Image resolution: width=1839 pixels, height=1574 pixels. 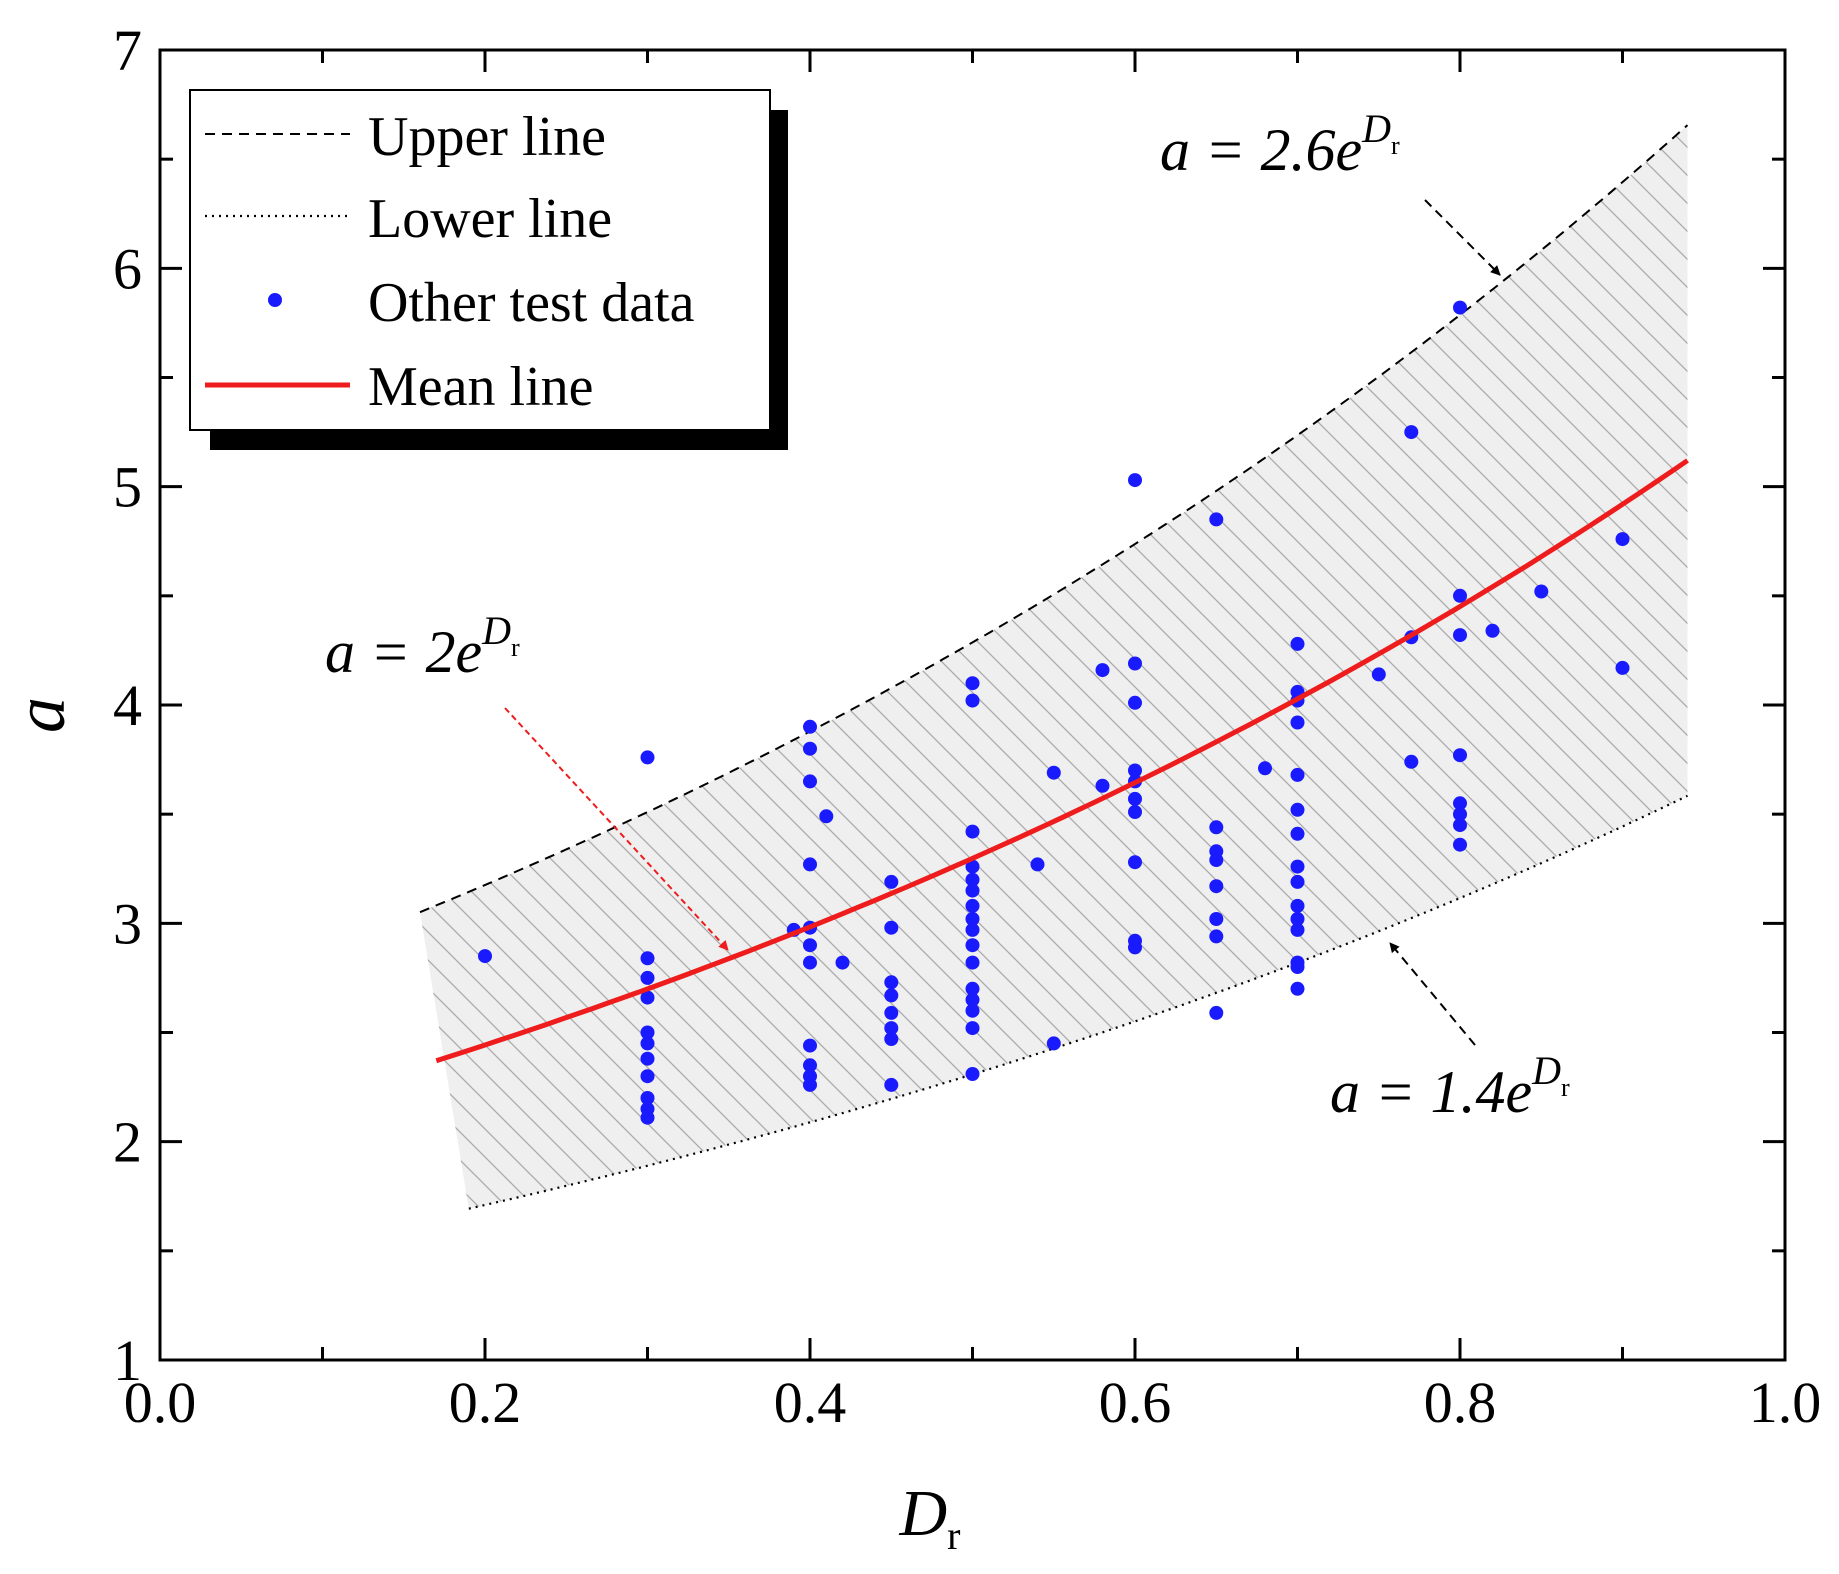 I want to click on legend-mean-label: Mean line, so click(x=480, y=387).